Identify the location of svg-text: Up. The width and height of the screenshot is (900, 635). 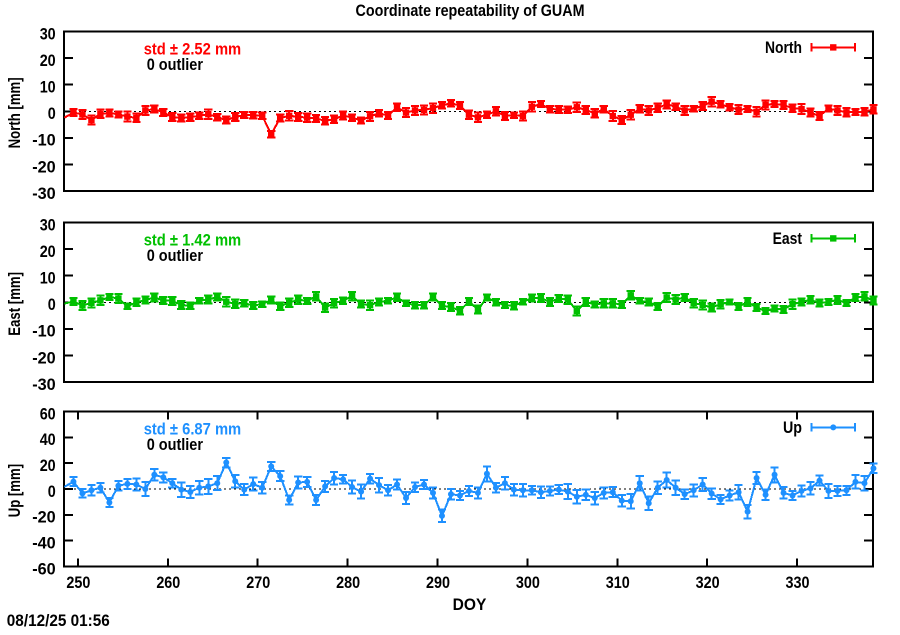
(792, 427).